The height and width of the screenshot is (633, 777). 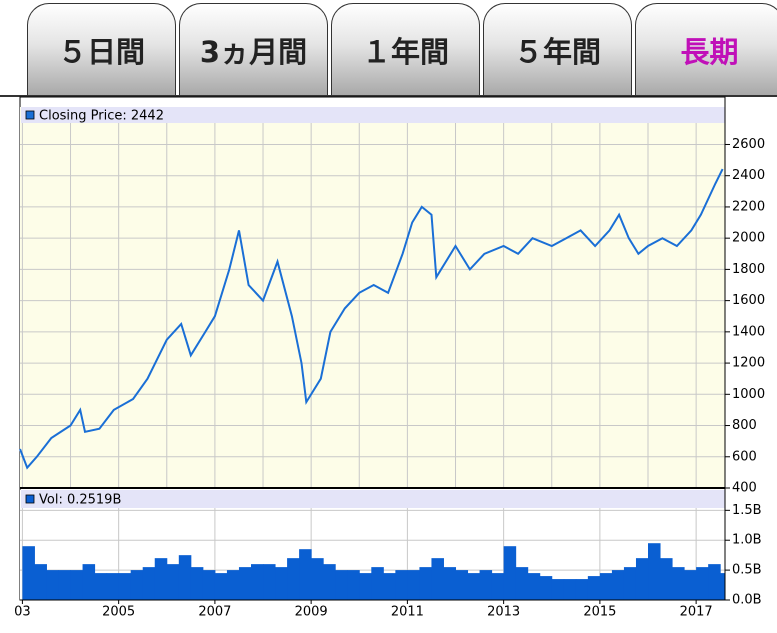 I want to click on y-tick-label: 800, so click(x=744, y=425).